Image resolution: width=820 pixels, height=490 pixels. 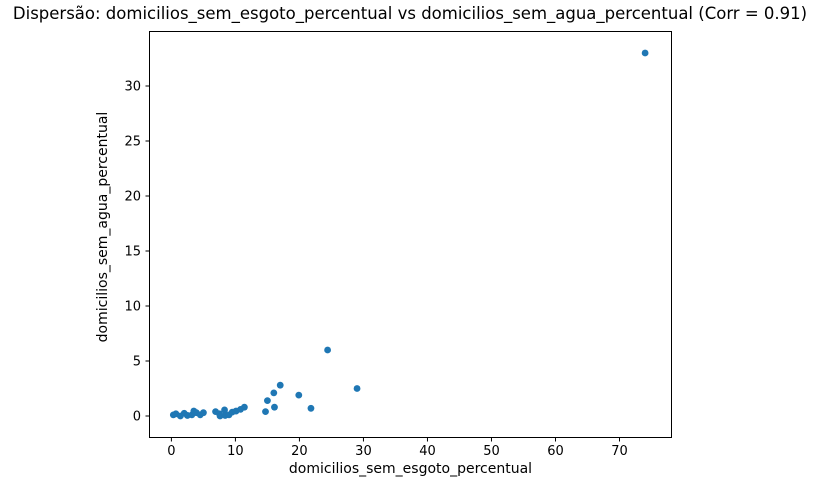 I want to click on y-tick-label: 10, so click(x=132, y=307).